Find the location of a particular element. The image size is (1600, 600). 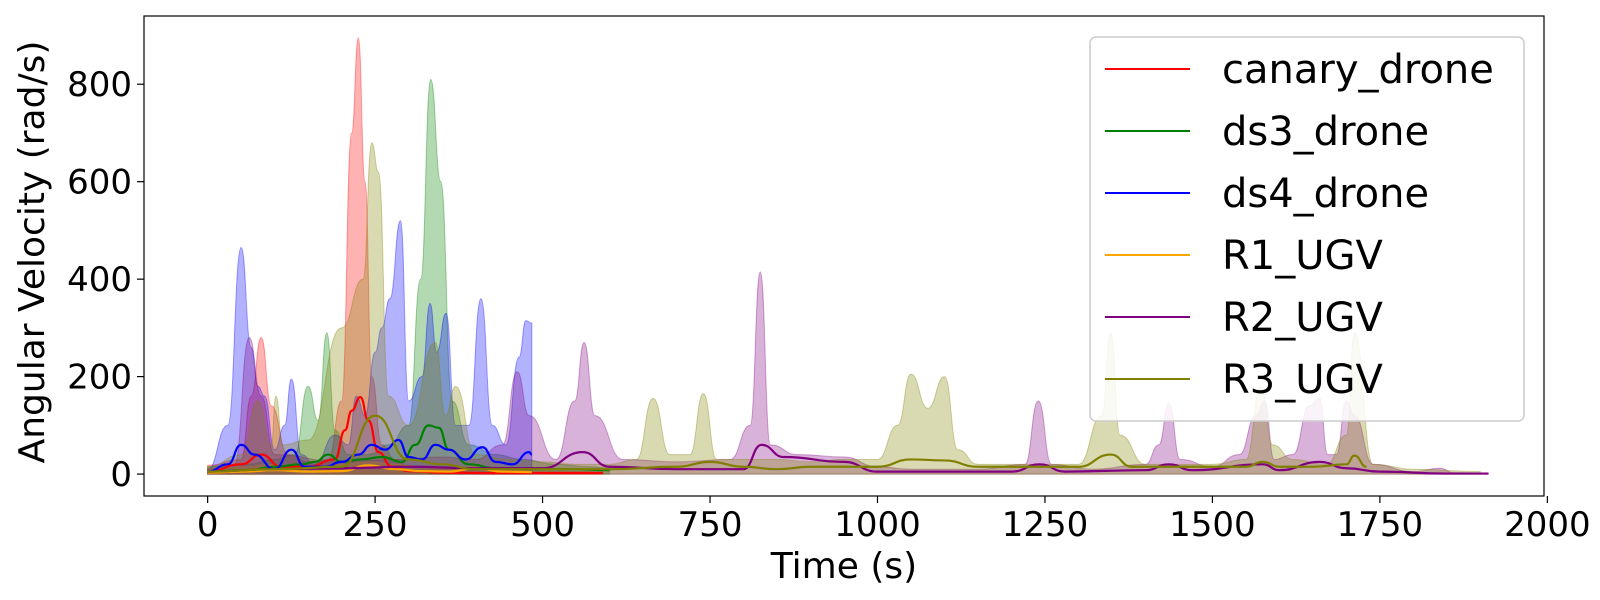

x-tick-label: 1250 is located at coordinates (1045, 525).